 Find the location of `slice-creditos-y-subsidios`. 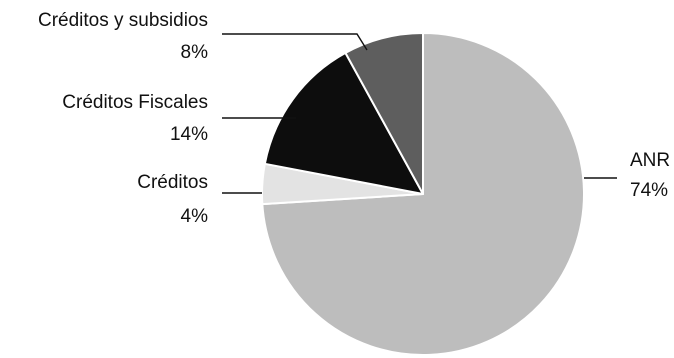

slice-creditos-y-subsidios is located at coordinates (384, 113).